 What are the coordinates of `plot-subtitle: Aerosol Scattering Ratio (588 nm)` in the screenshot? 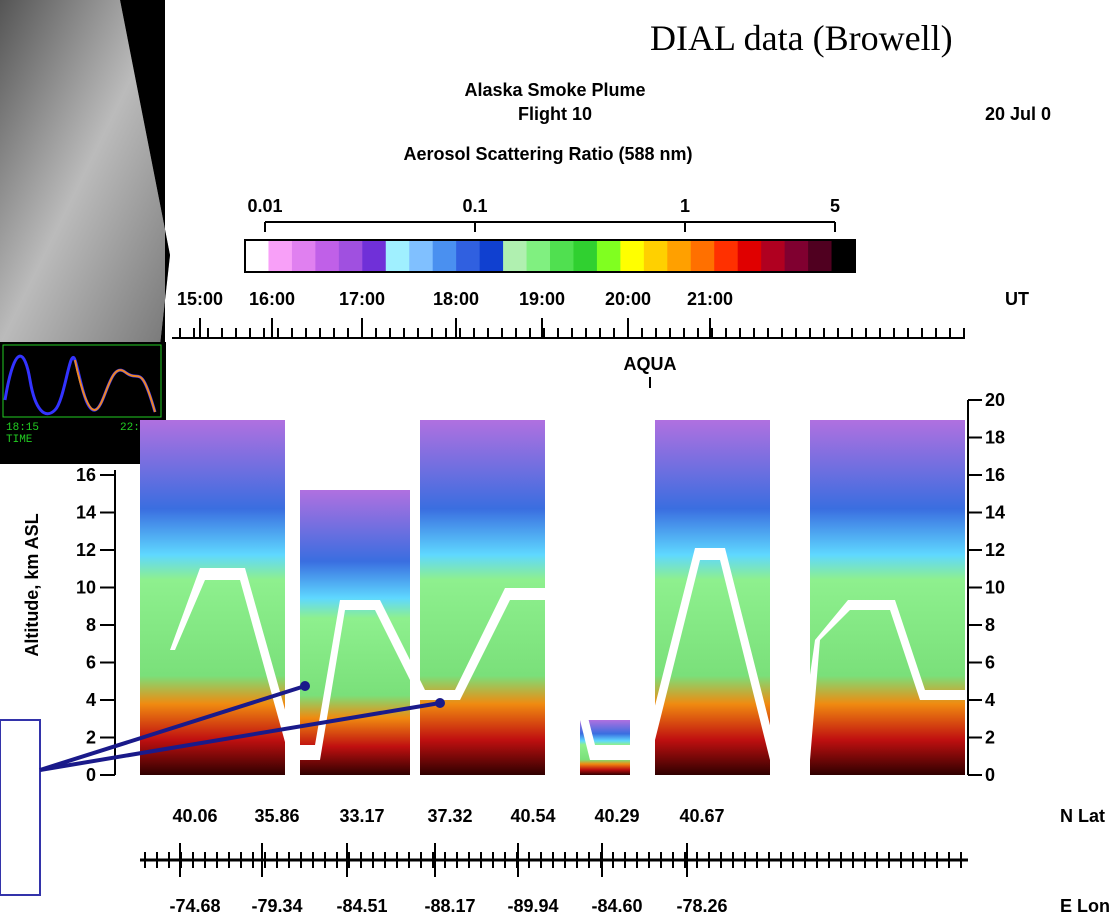 It's located at (547, 154).